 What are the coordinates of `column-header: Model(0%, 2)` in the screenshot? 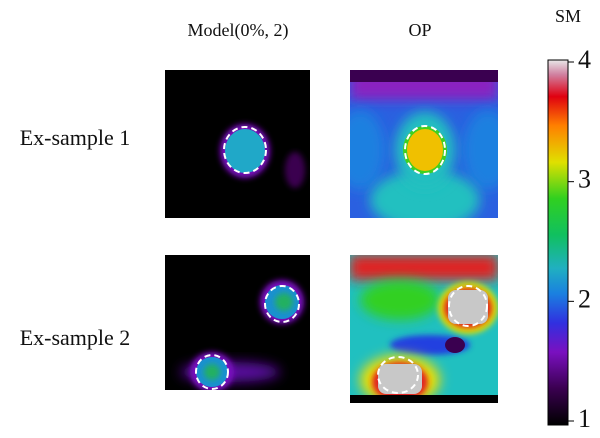 It's located at (238, 30).